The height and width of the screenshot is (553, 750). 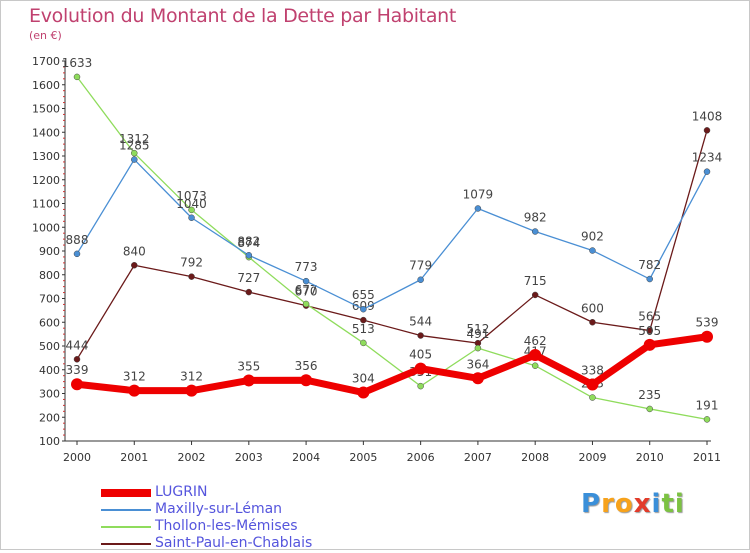 I want to click on x-tick-label: 2009, so click(x=592, y=457).